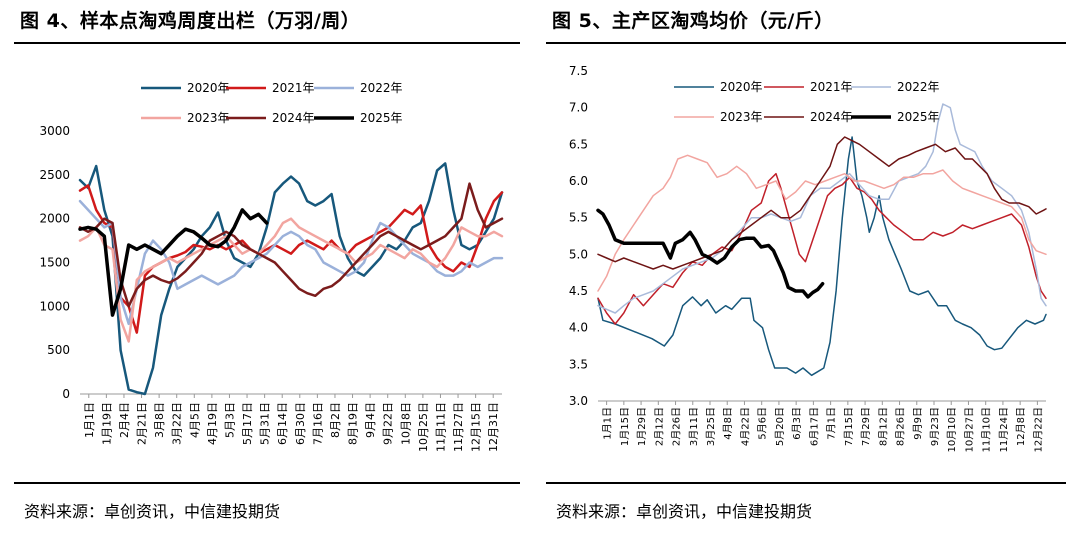 This screenshot has width=1080, height=540. What do you see at coordinates (317, 423) in the screenshot?
I see `x-tick-label: 7月16日` at bounding box center [317, 423].